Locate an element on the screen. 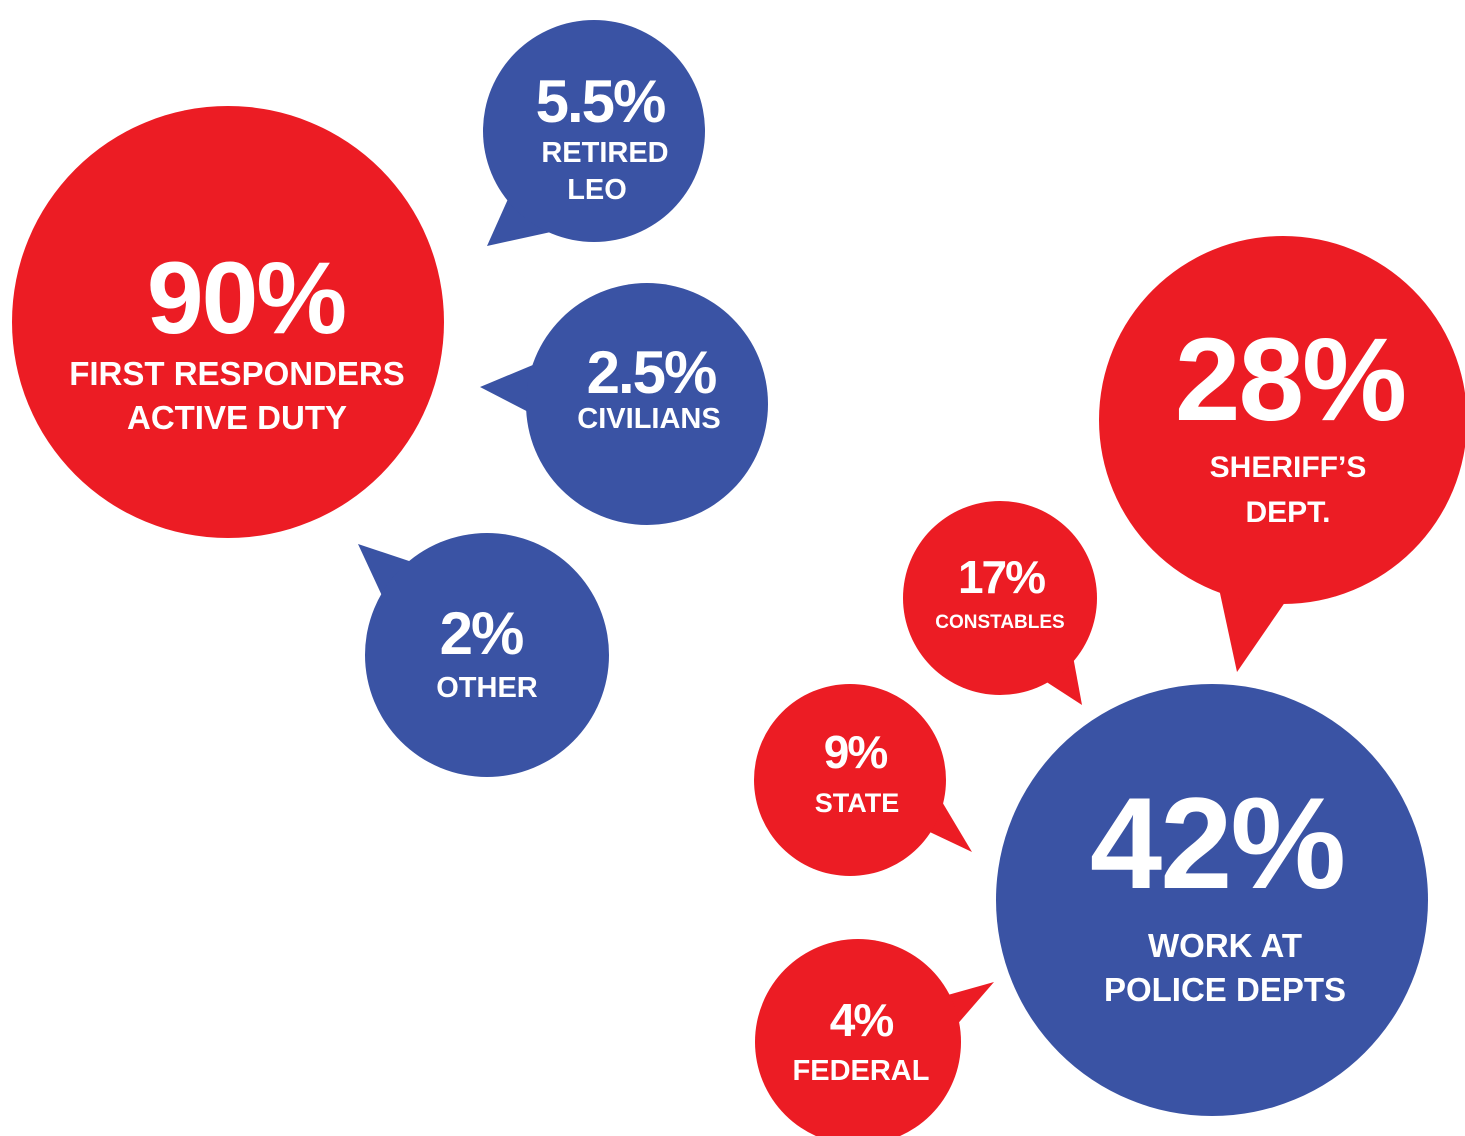 The height and width of the screenshot is (1136, 1465). retired-leo-value: 5.5% is located at coordinates (600, 101).